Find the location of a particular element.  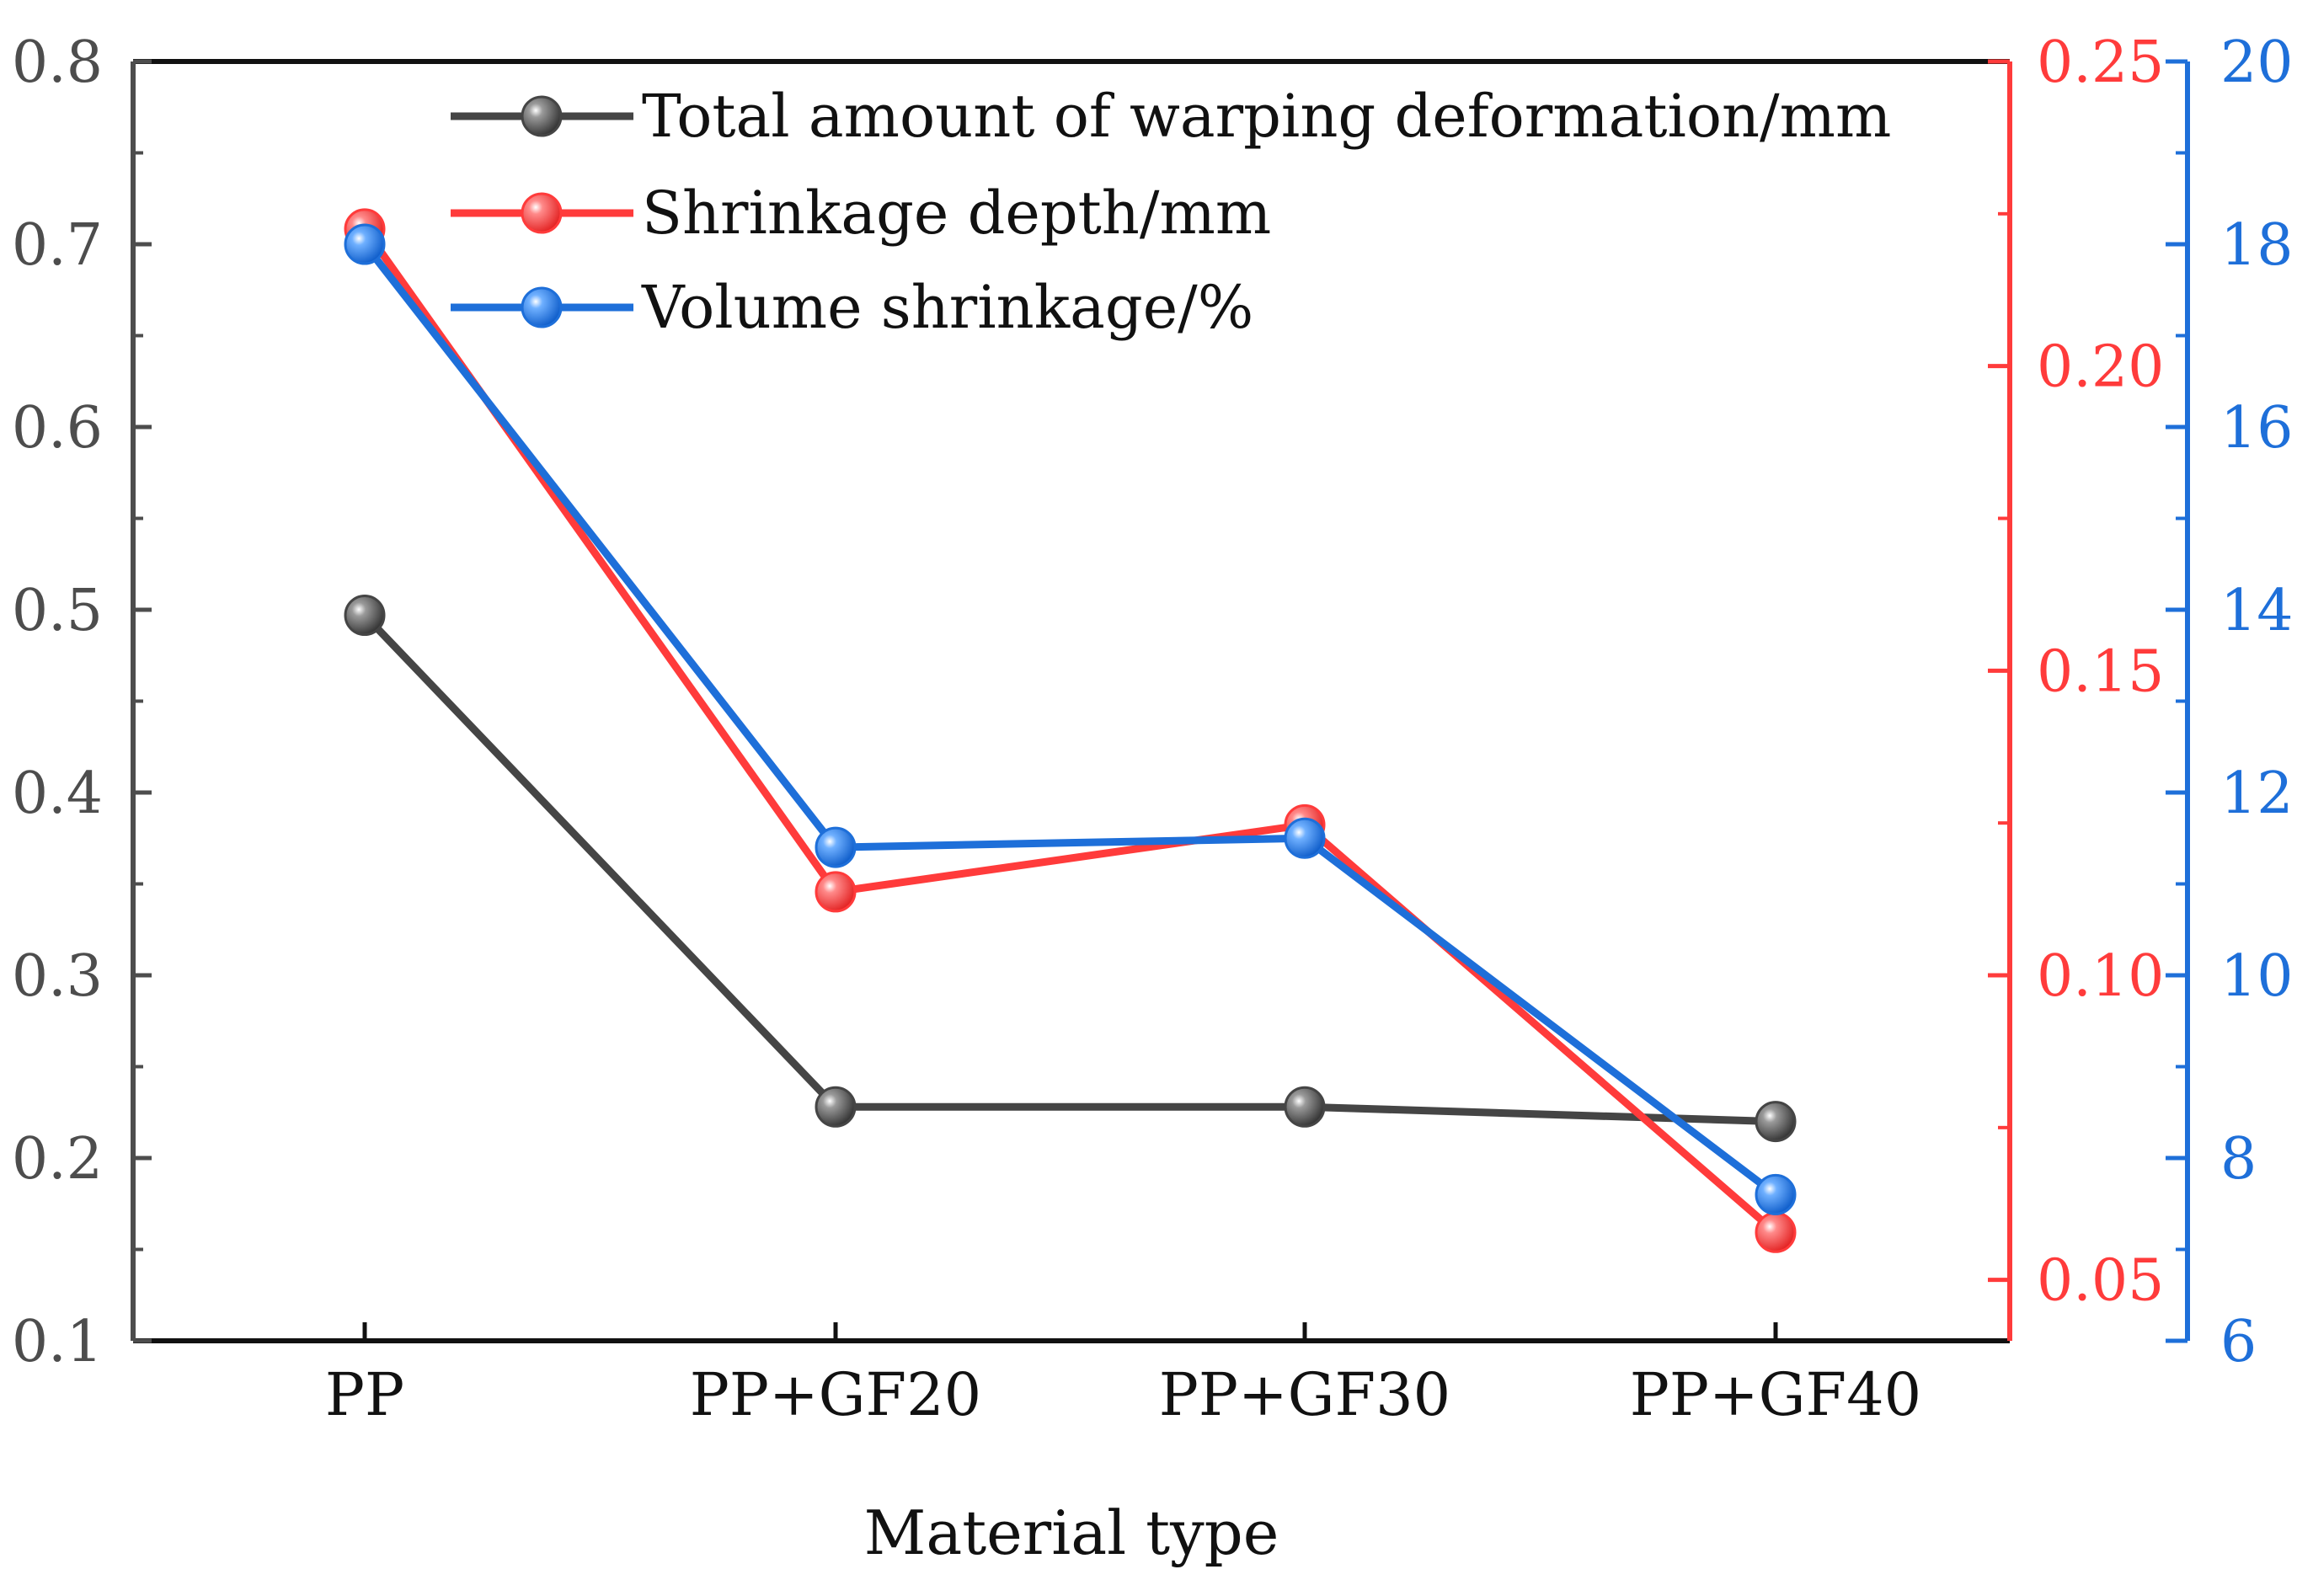

x-tick-label: PP+GF40 is located at coordinates (1775, 1394).